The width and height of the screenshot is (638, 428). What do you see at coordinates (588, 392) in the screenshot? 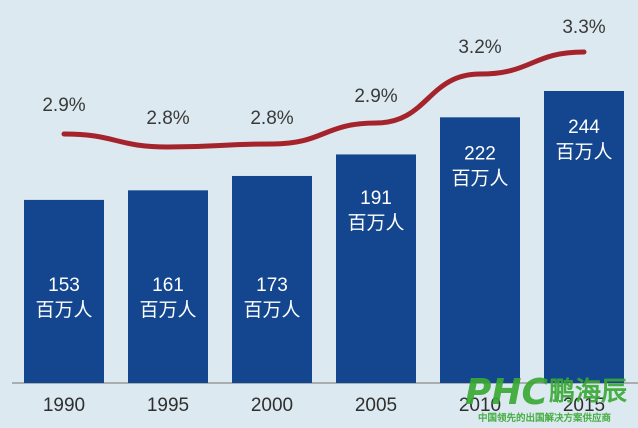
I see `watermark-brand-cn: 鹏海辰` at bounding box center [588, 392].